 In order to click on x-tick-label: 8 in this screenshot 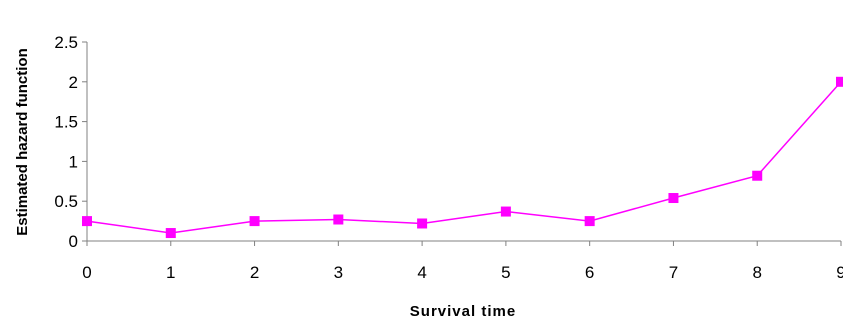, I will do `click(756, 272)`.